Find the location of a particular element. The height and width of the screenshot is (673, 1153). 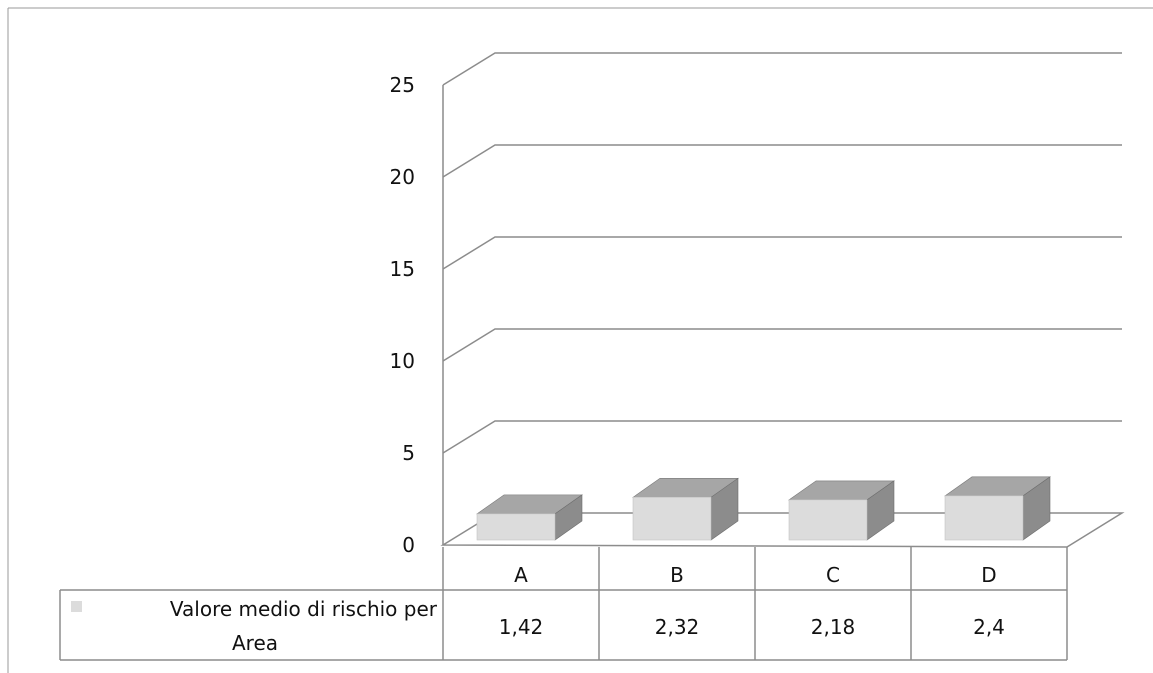

y-tick-label: 25 is located at coordinates (402, 85).